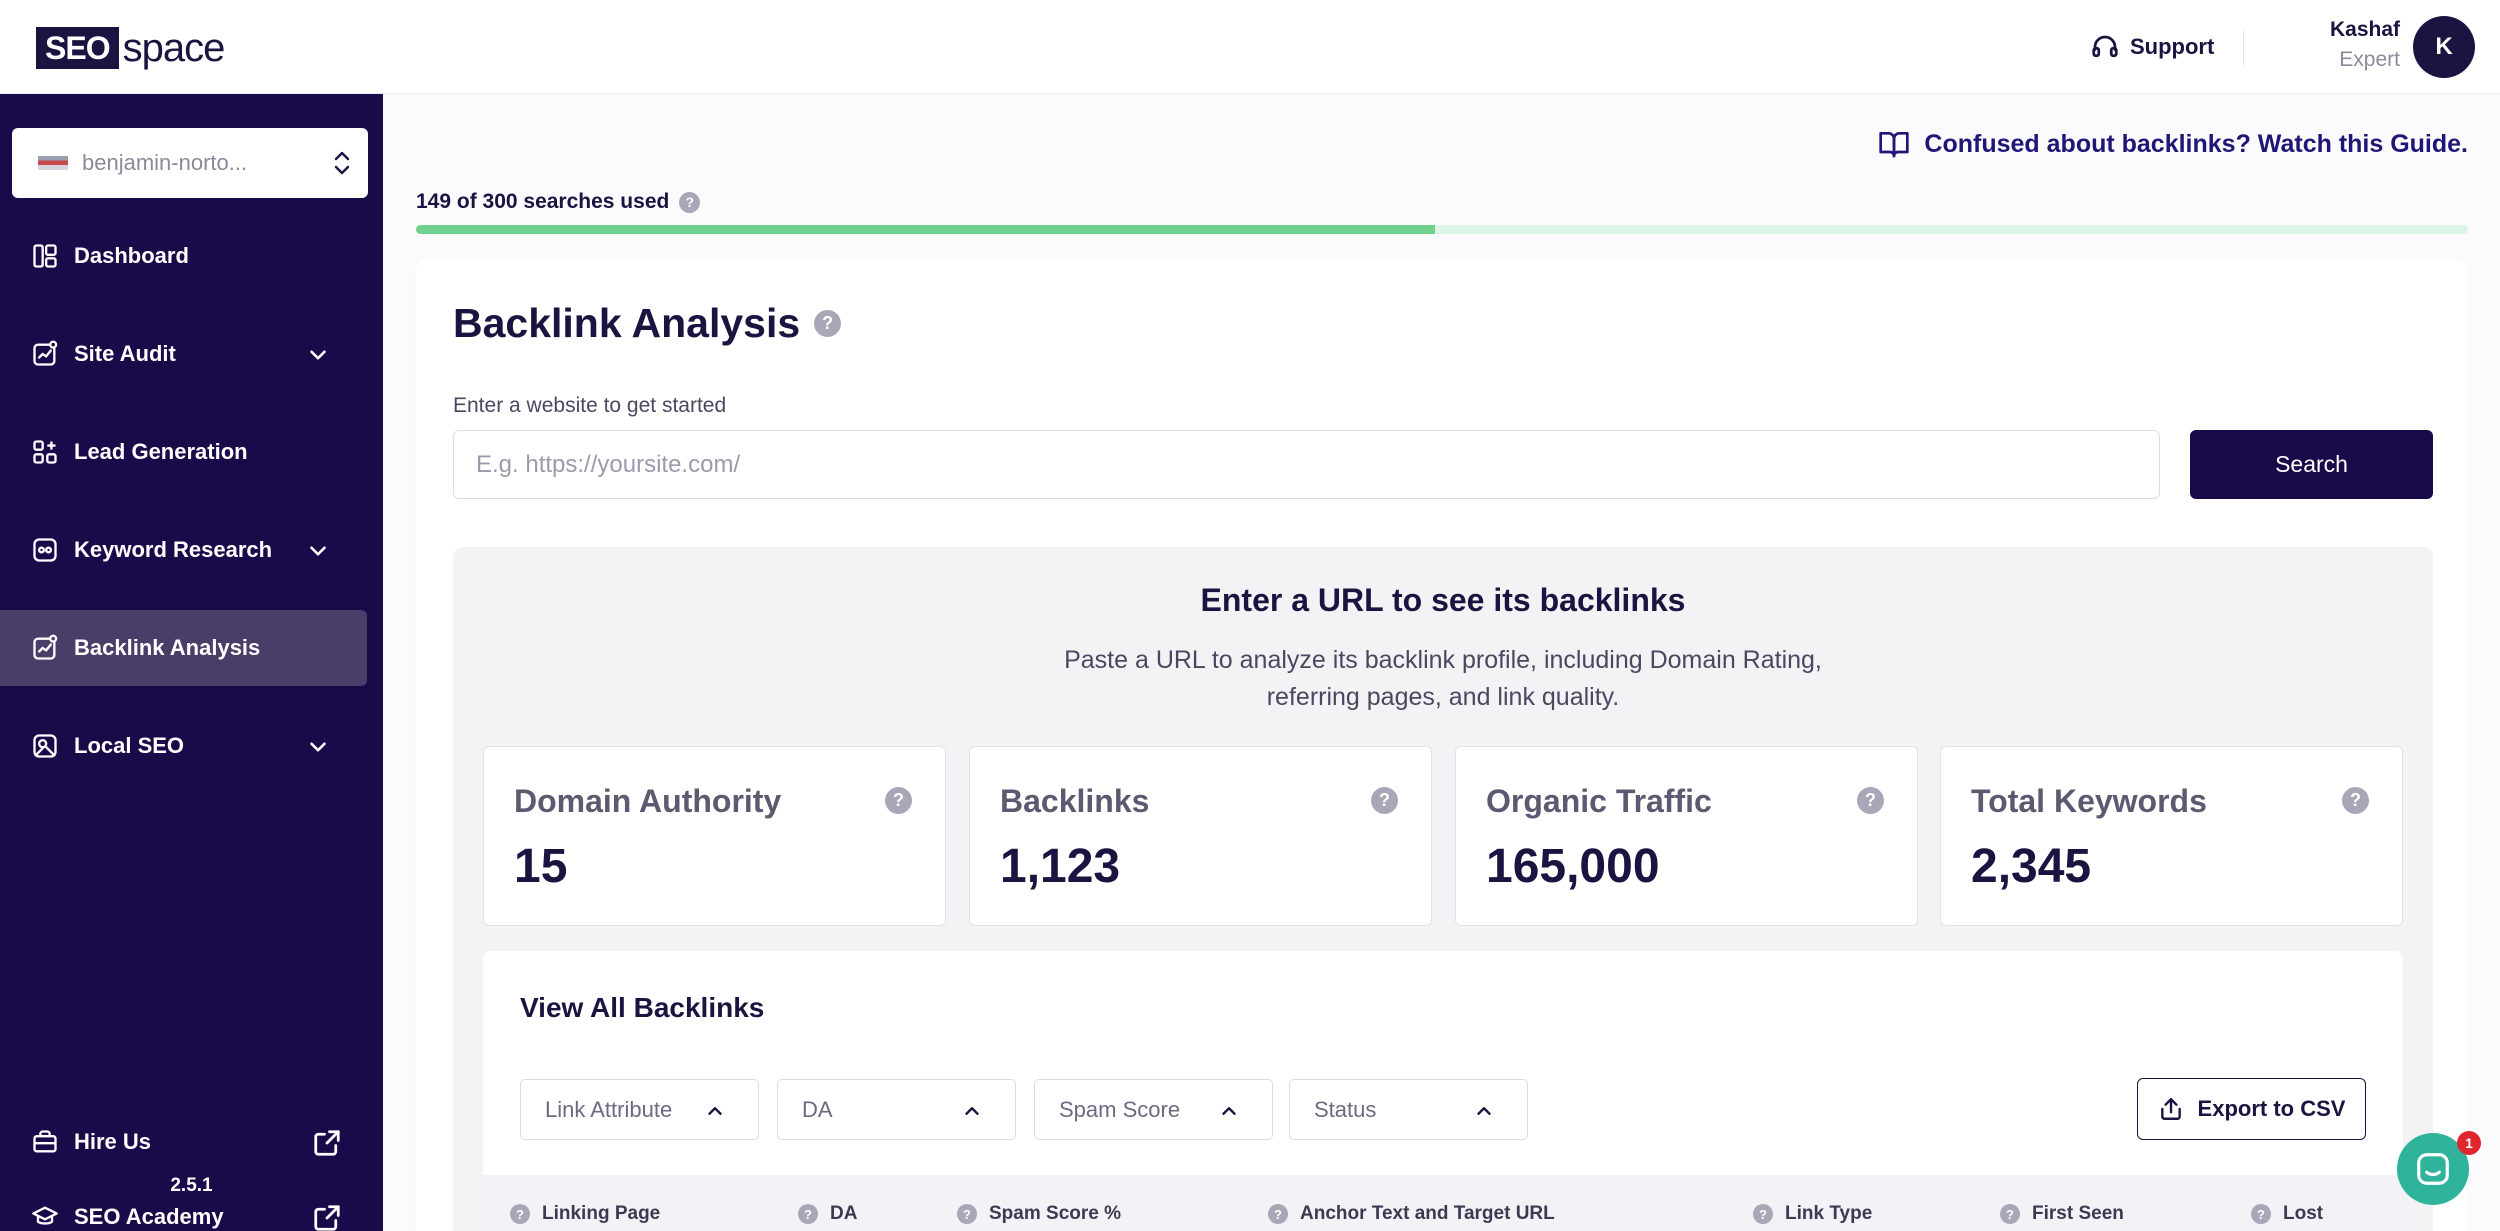  Describe the element at coordinates (1075, 801) in the screenshot. I see `stat-label: Backlinks` at that location.